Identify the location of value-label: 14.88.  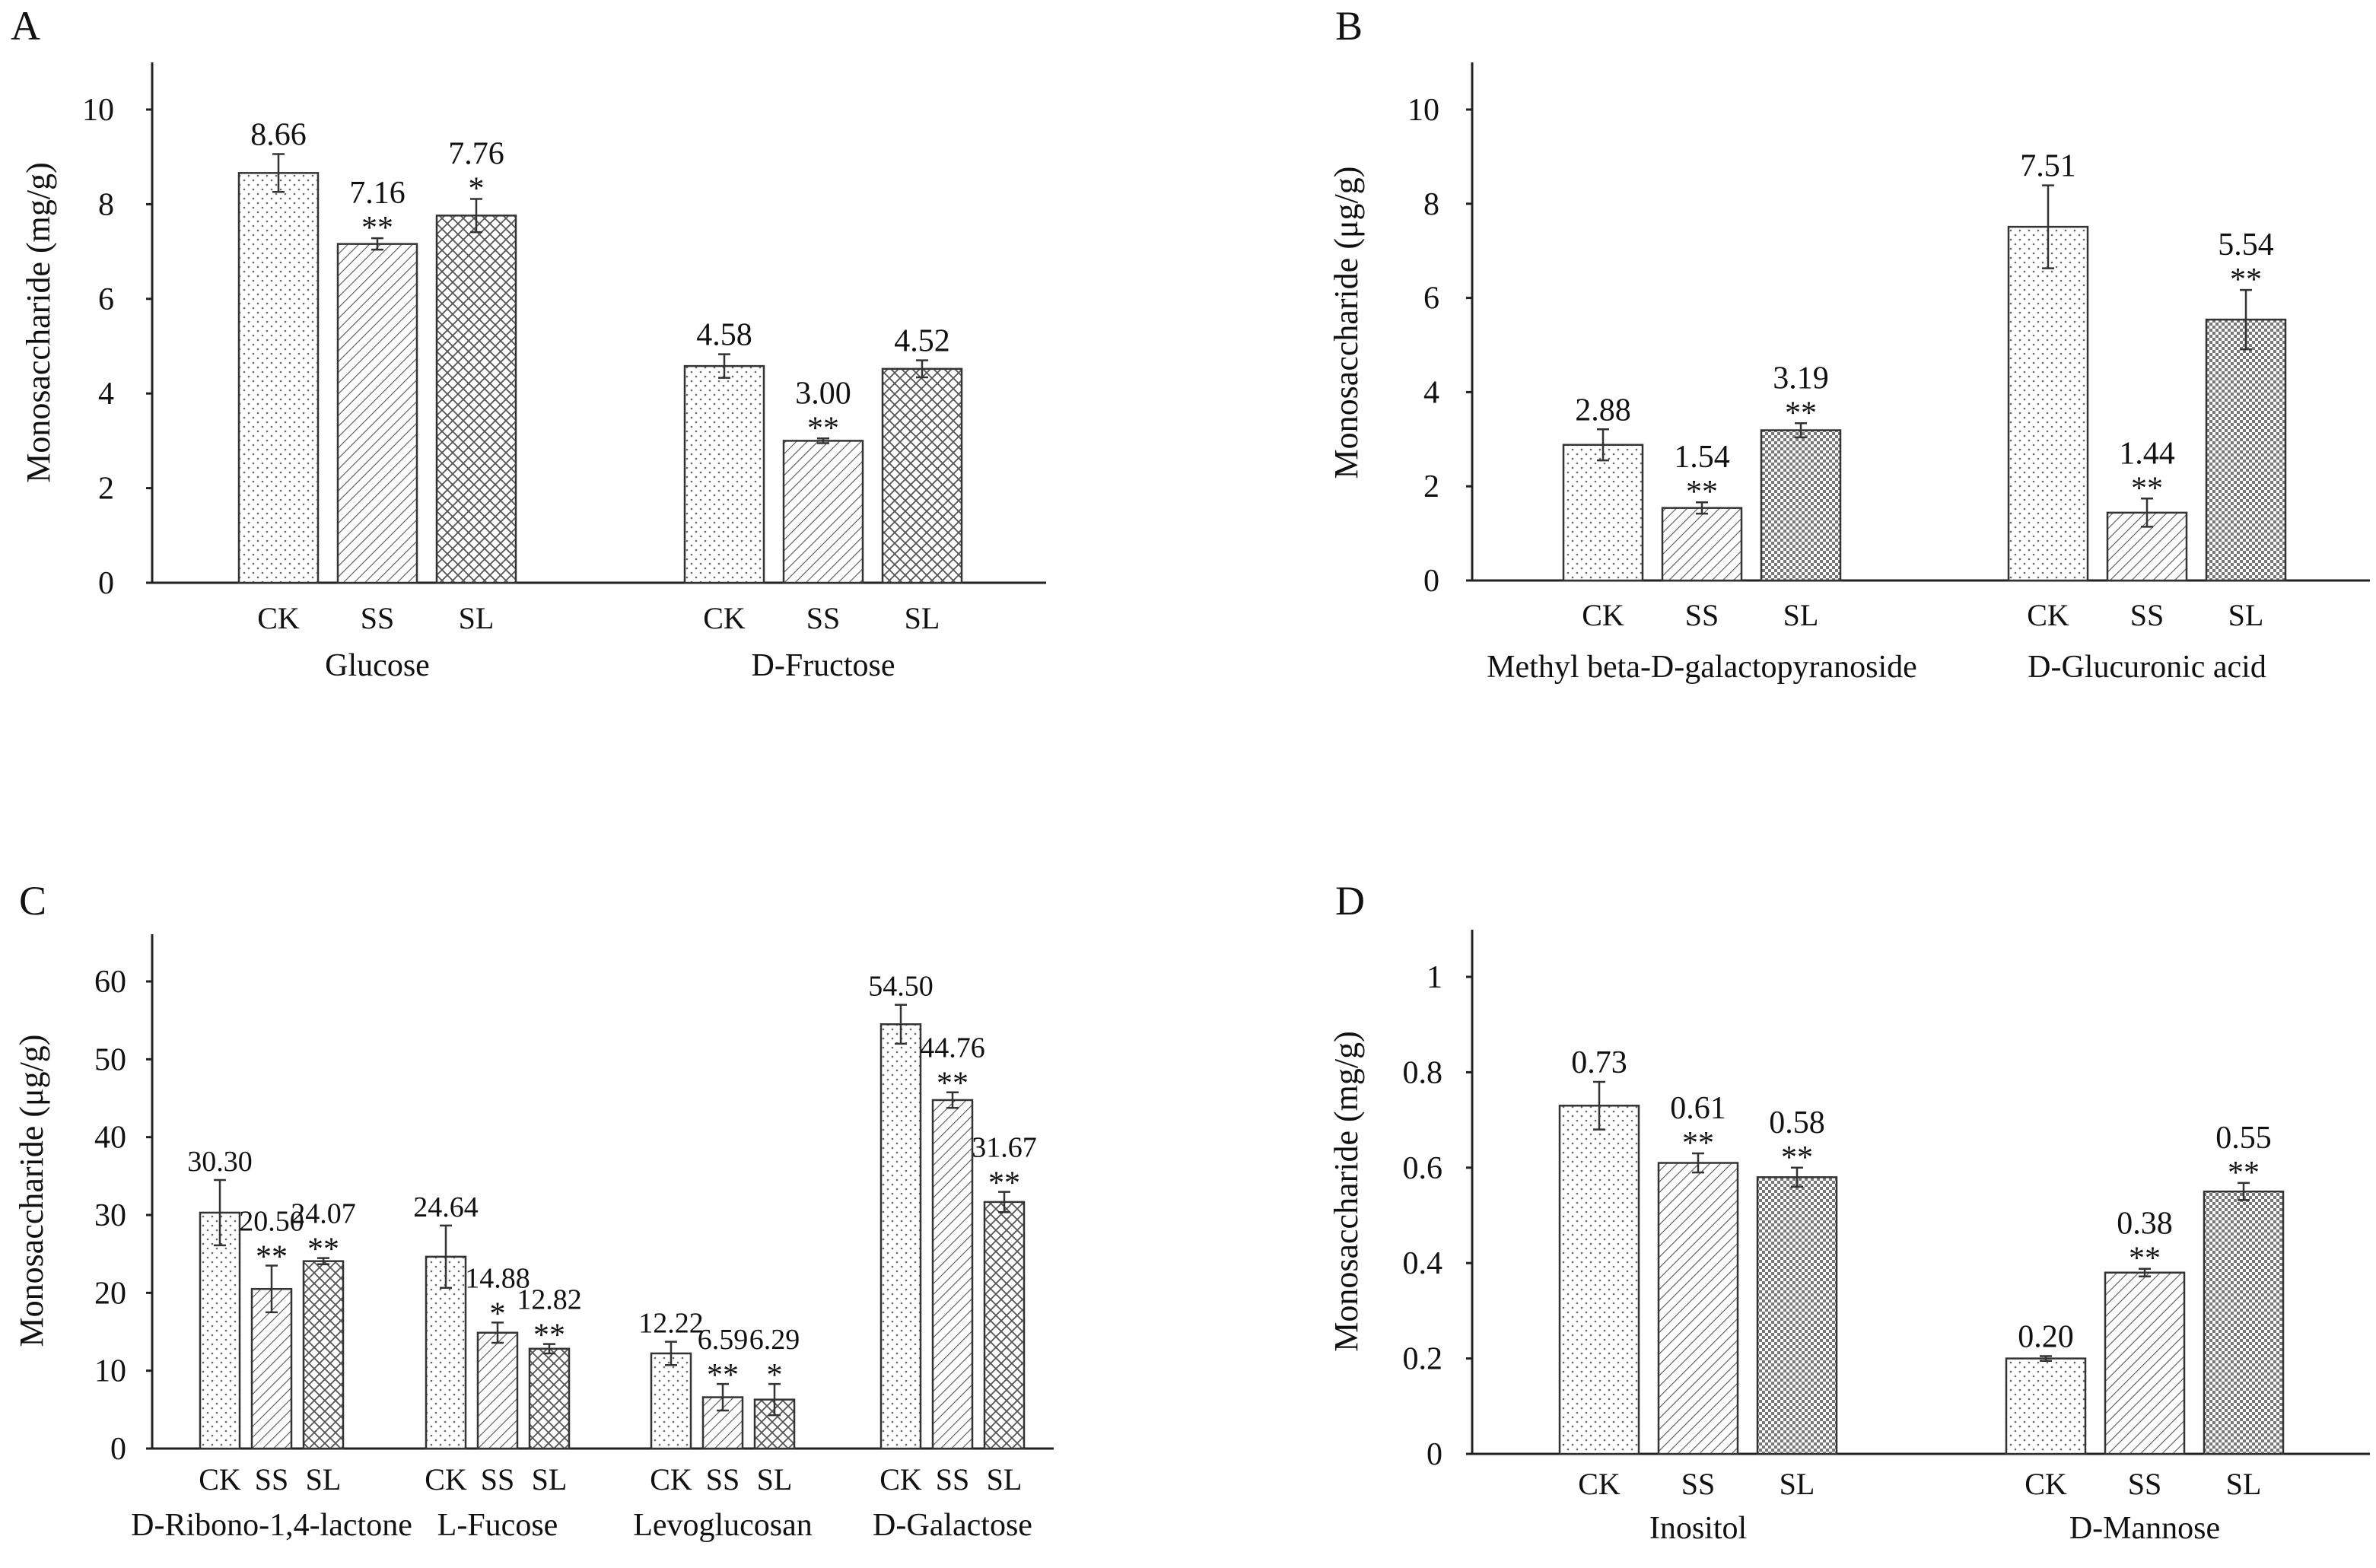
(498, 1278).